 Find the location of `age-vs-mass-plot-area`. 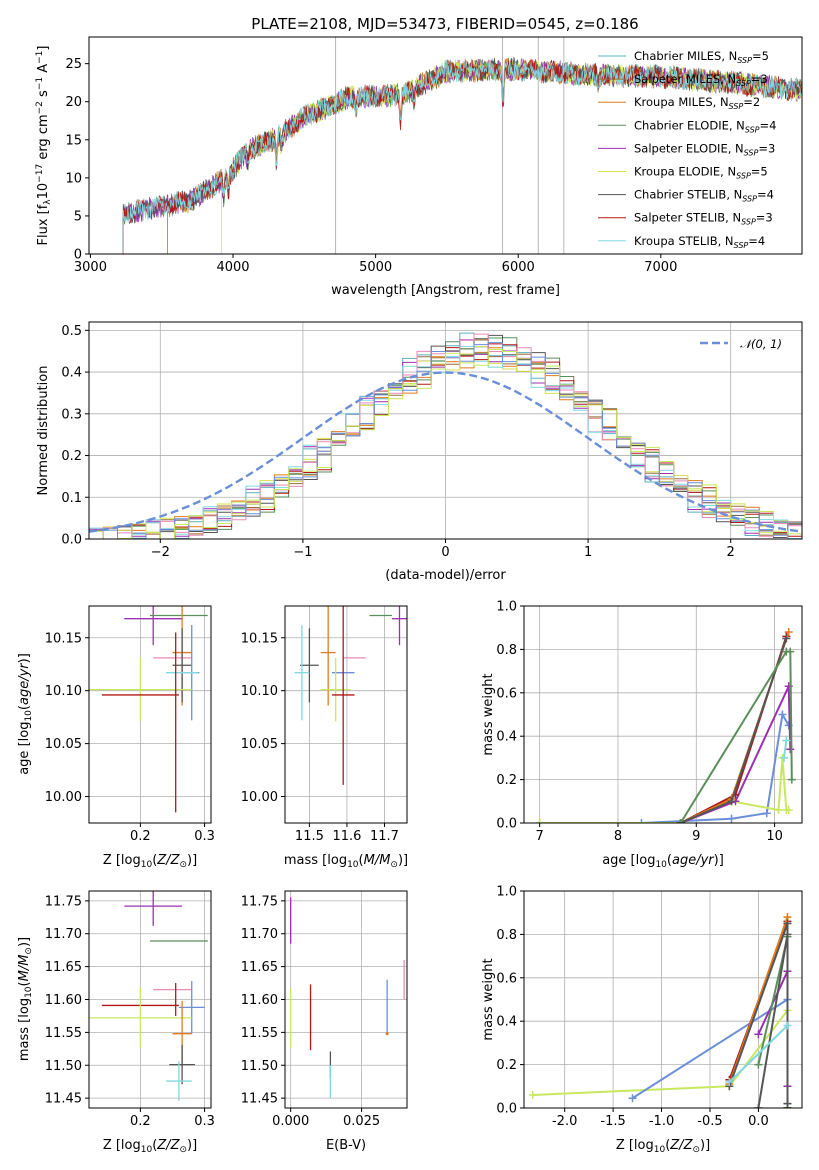

age-vs-mass-plot-area is located at coordinates (350, 695).